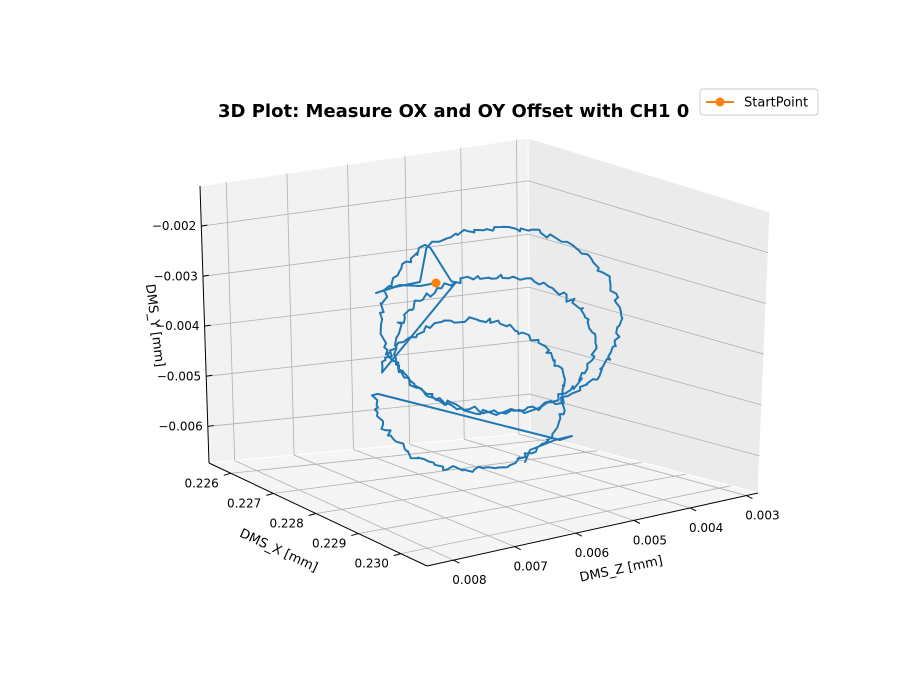 The width and height of the screenshot is (918, 694). What do you see at coordinates (286, 523) in the screenshot?
I see `x-tick-label: 0.228` at bounding box center [286, 523].